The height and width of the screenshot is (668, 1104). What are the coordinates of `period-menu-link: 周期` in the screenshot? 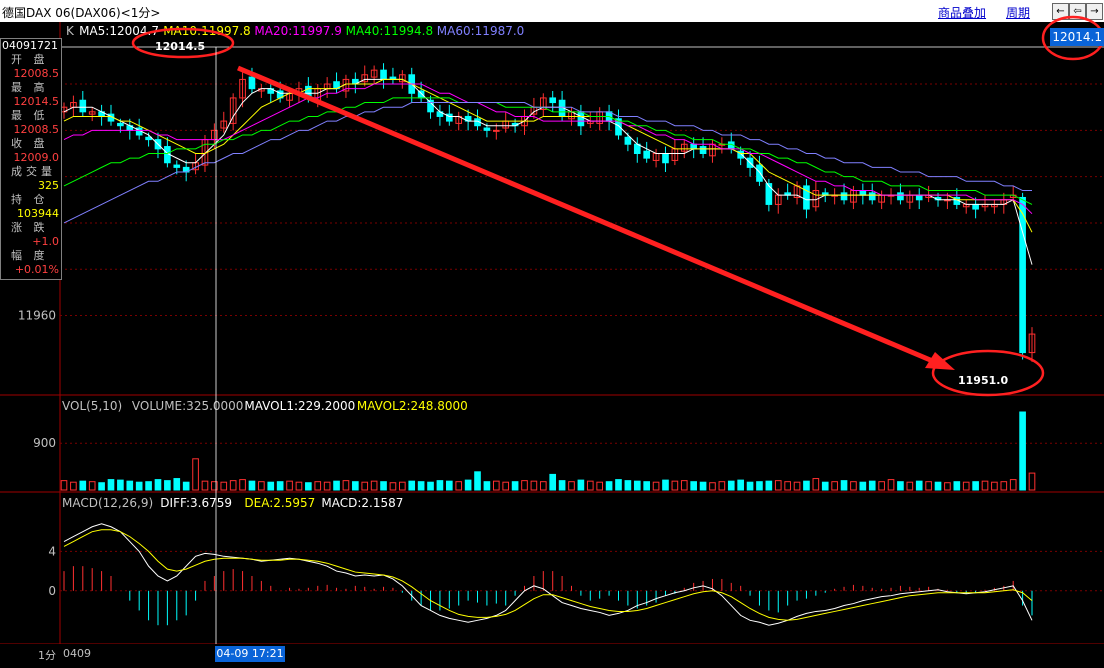 It's located at (1018, 13).